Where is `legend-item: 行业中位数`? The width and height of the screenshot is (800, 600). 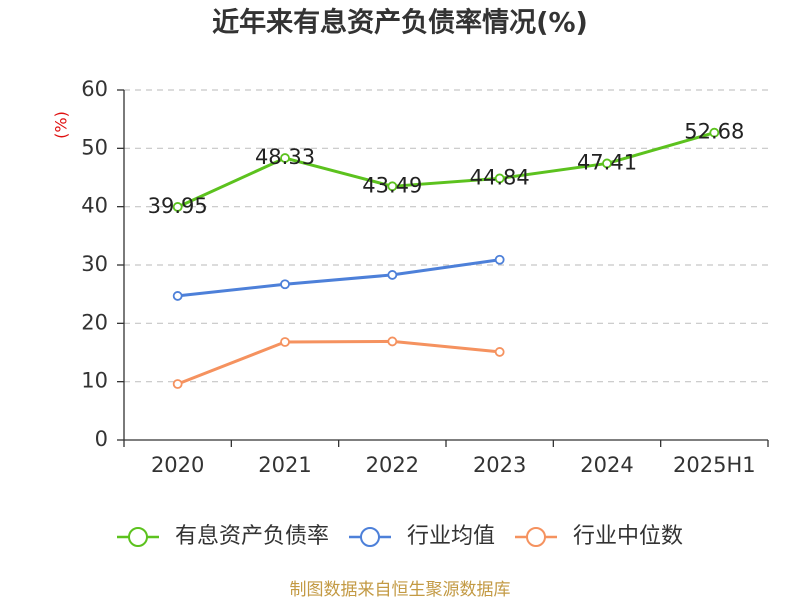 legend-item: 行业中位数 is located at coordinates (599, 536).